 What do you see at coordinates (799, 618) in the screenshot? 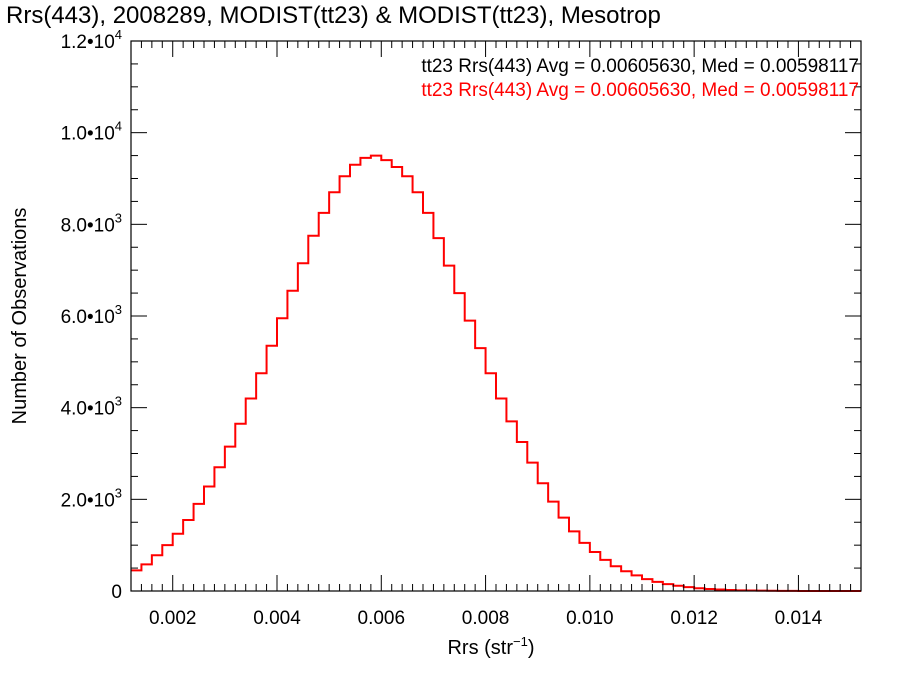
I see `x-tick-label: 0.014` at bounding box center [799, 618].